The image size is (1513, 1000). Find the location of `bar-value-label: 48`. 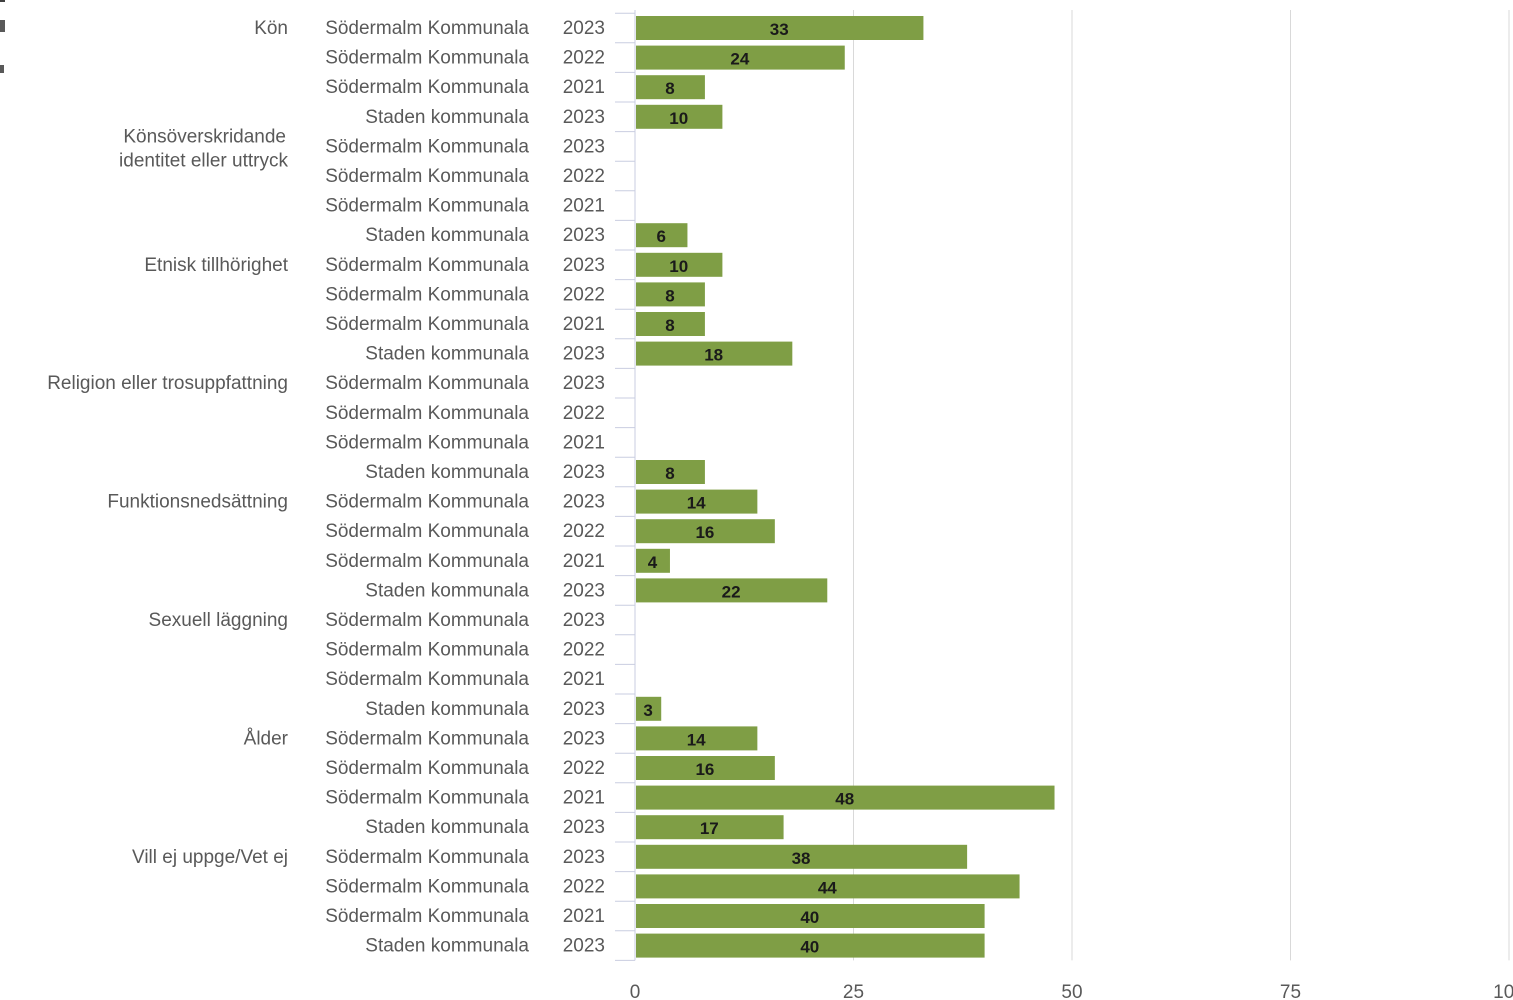

bar-value-label: 48 is located at coordinates (844, 799).